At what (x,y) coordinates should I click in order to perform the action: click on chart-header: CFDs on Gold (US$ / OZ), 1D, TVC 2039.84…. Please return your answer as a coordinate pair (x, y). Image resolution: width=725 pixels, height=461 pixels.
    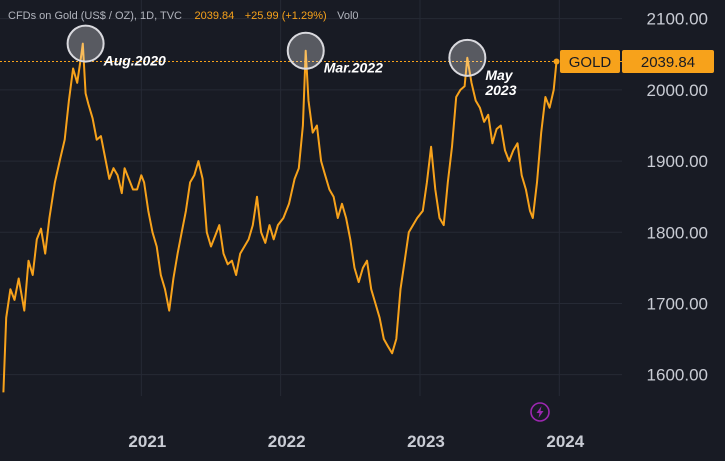
    Looking at the image, I should click on (183, 14).